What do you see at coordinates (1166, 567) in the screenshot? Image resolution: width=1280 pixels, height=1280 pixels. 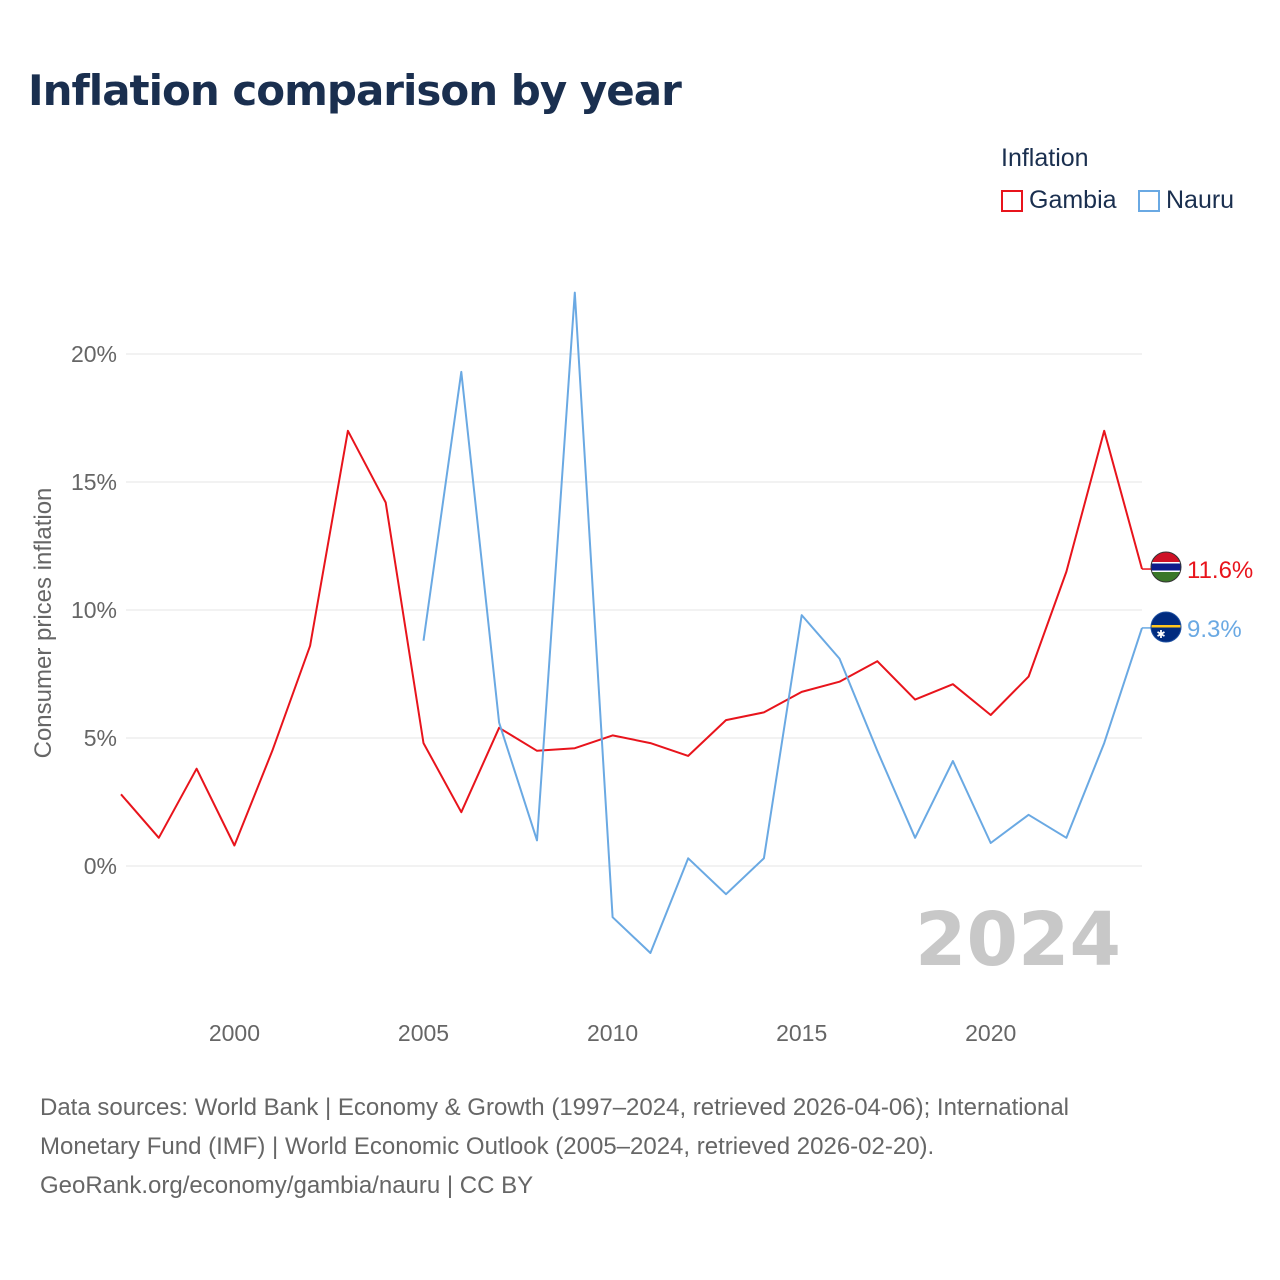 I see `gambia-flag-icon` at bounding box center [1166, 567].